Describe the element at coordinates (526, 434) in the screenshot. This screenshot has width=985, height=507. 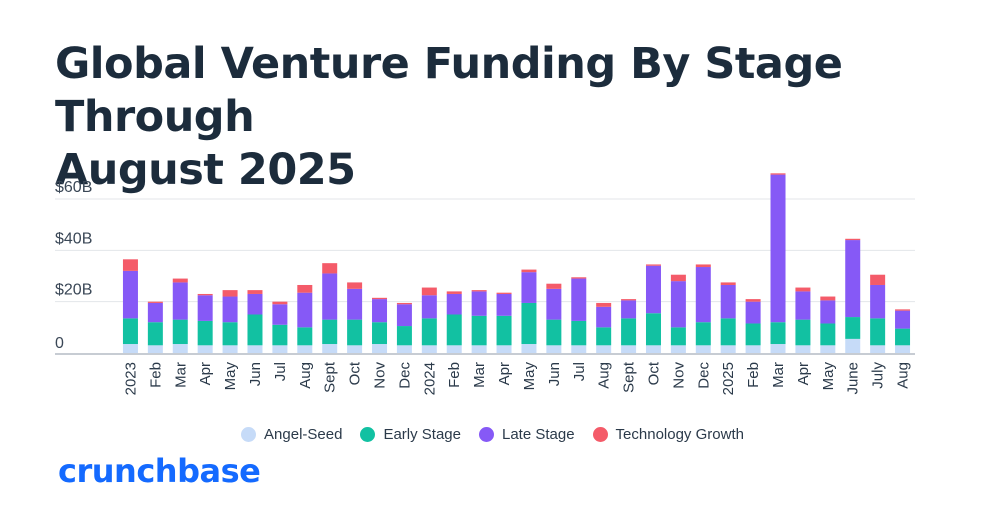
I see `legend-item-late-stage: Late Stage` at that location.